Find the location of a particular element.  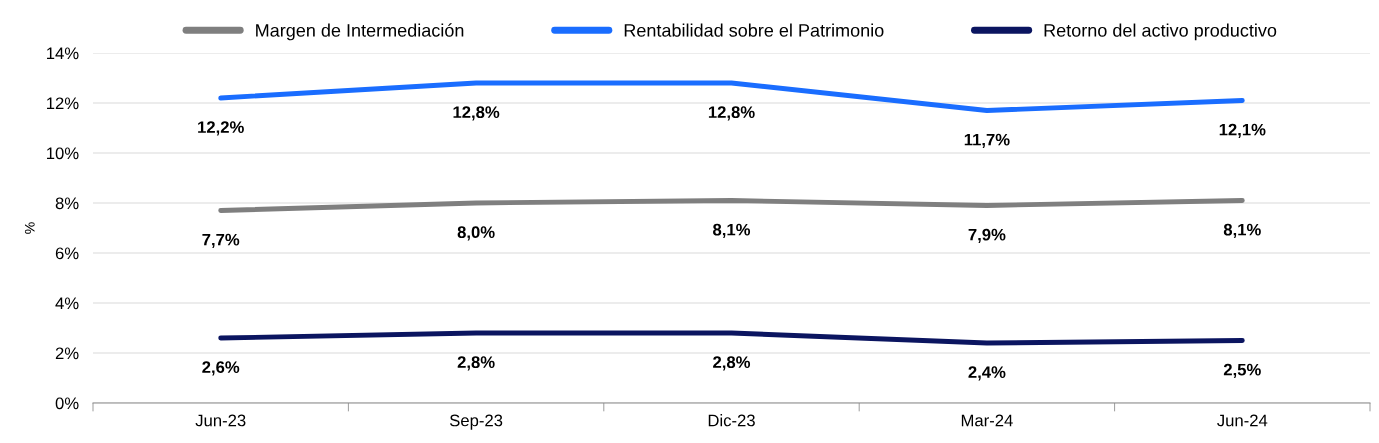

y-tick-label: 8% is located at coordinates (67, 203).